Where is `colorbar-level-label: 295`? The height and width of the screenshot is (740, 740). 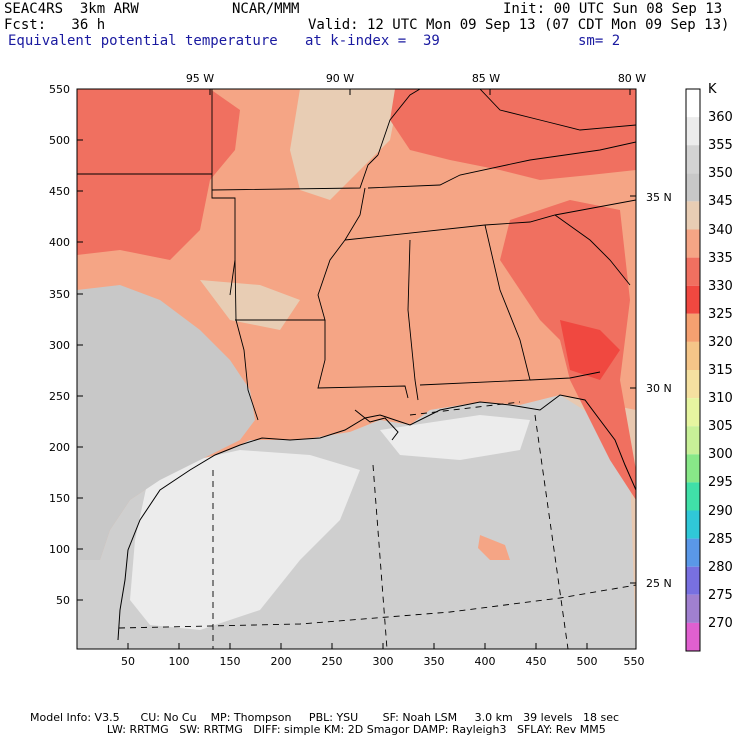
colorbar-level-label: 295 is located at coordinates (720, 483).